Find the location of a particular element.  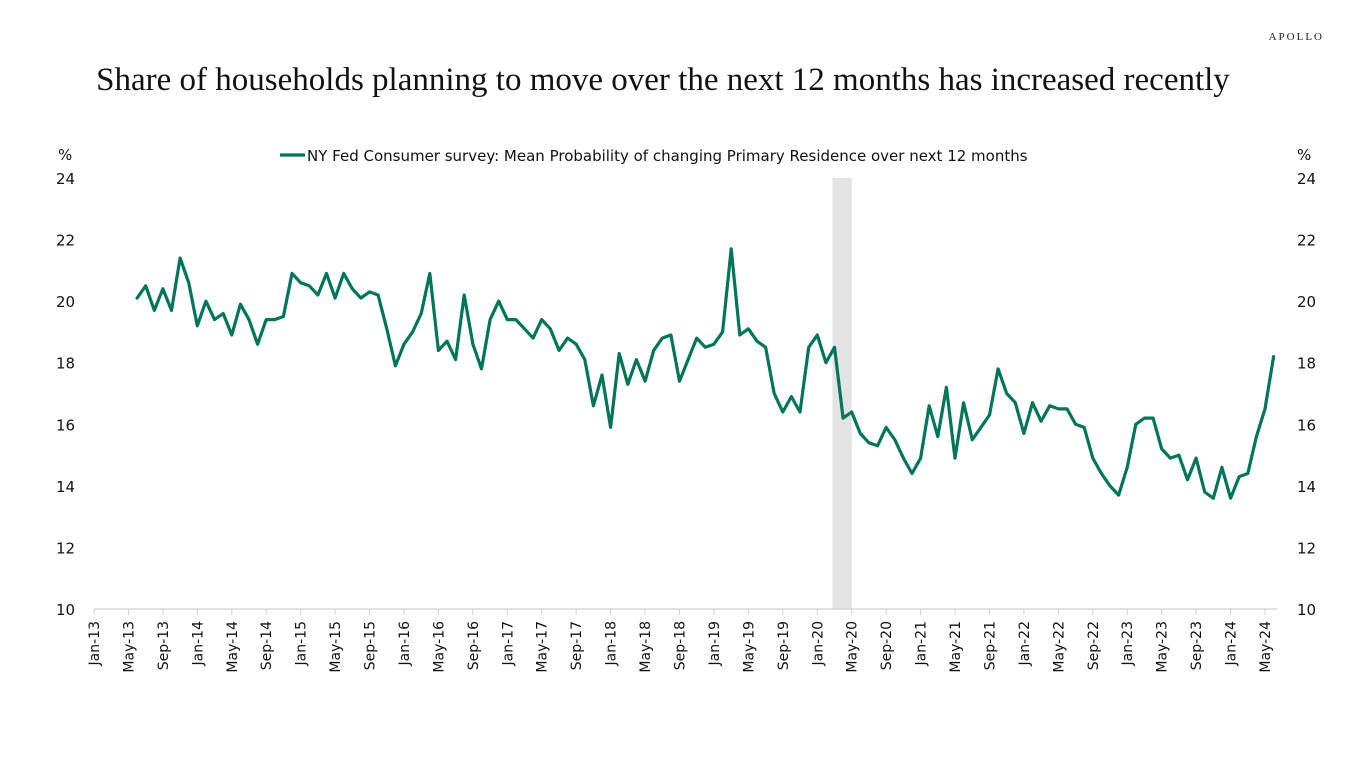

x-tick-label: Sep-19 is located at coordinates (784, 645).